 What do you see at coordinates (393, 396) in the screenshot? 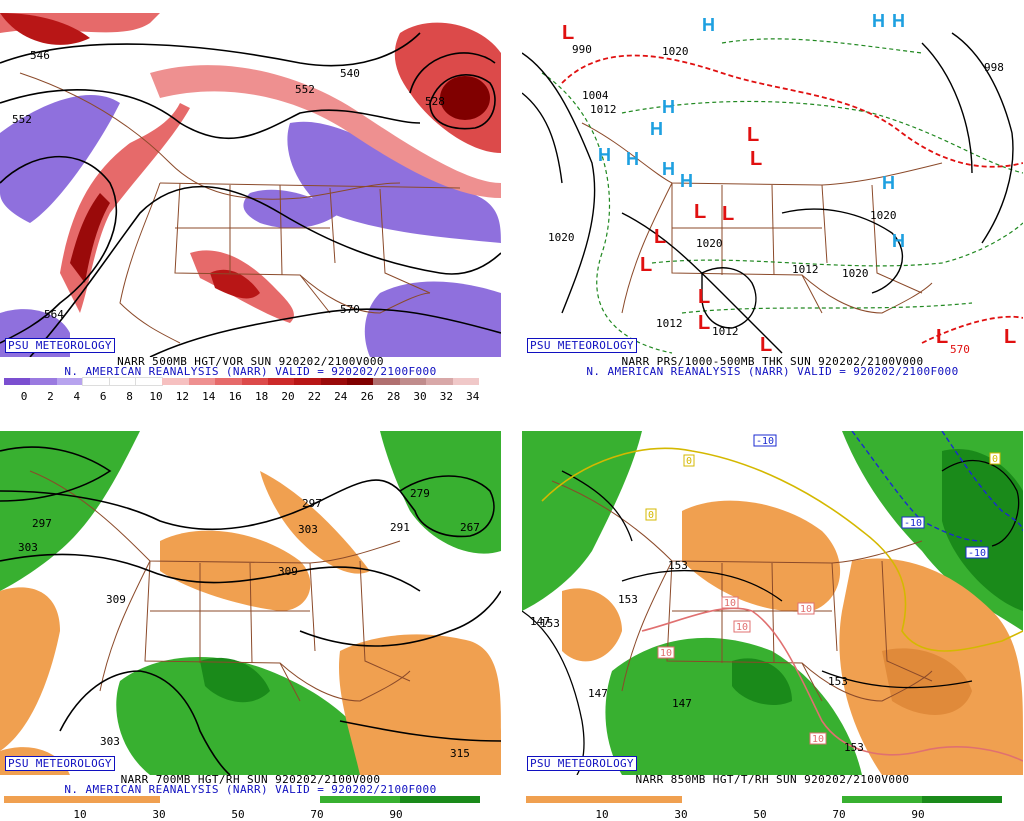
I see `scale-tick-label: 28` at bounding box center [393, 396].